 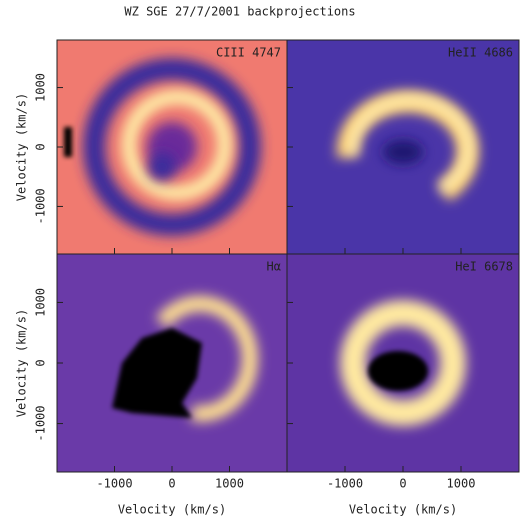 What do you see at coordinates (484, 267) in the screenshot?
I see `panel-label: HeI 6678` at bounding box center [484, 267].